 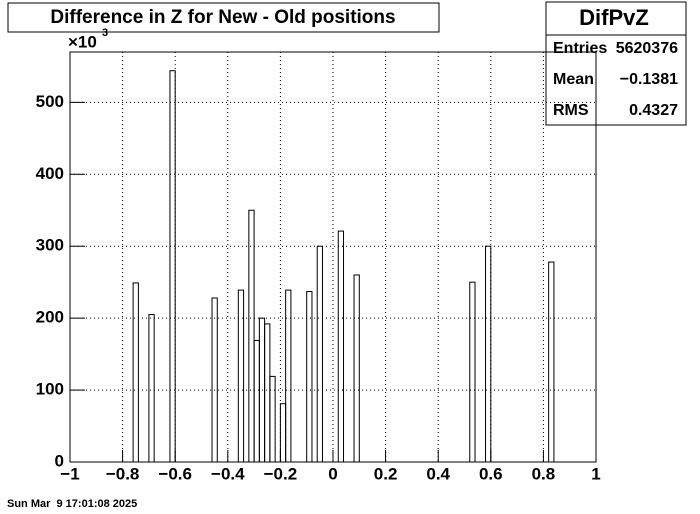 I want to click on x-tick-label: 0.4, so click(x=438, y=473).